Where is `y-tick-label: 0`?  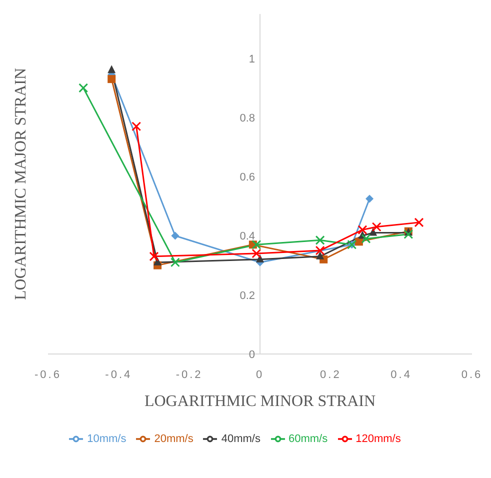 y-tick-label: 0 is located at coordinates (251, 355).